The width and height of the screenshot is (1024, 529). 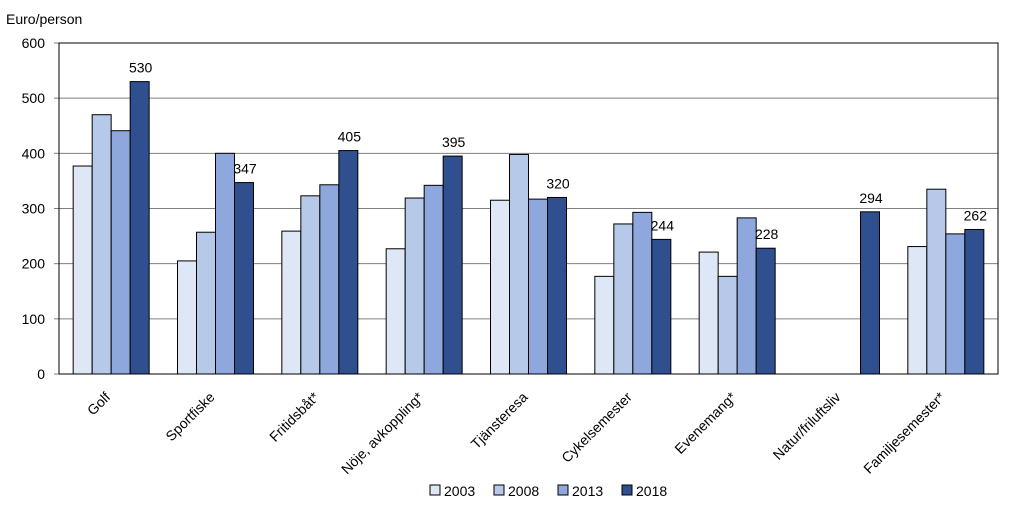 I want to click on category-label: Cykelsemester, so click(x=596, y=427).